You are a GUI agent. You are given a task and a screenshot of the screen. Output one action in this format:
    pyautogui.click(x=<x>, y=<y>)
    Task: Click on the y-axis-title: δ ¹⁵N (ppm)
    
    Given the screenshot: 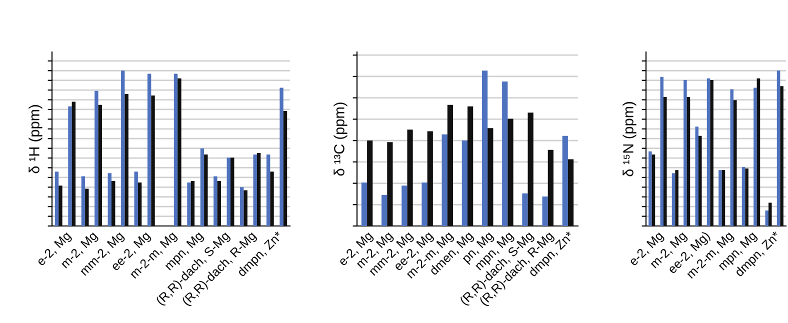 What is the action you would take?
    pyautogui.click(x=629, y=139)
    